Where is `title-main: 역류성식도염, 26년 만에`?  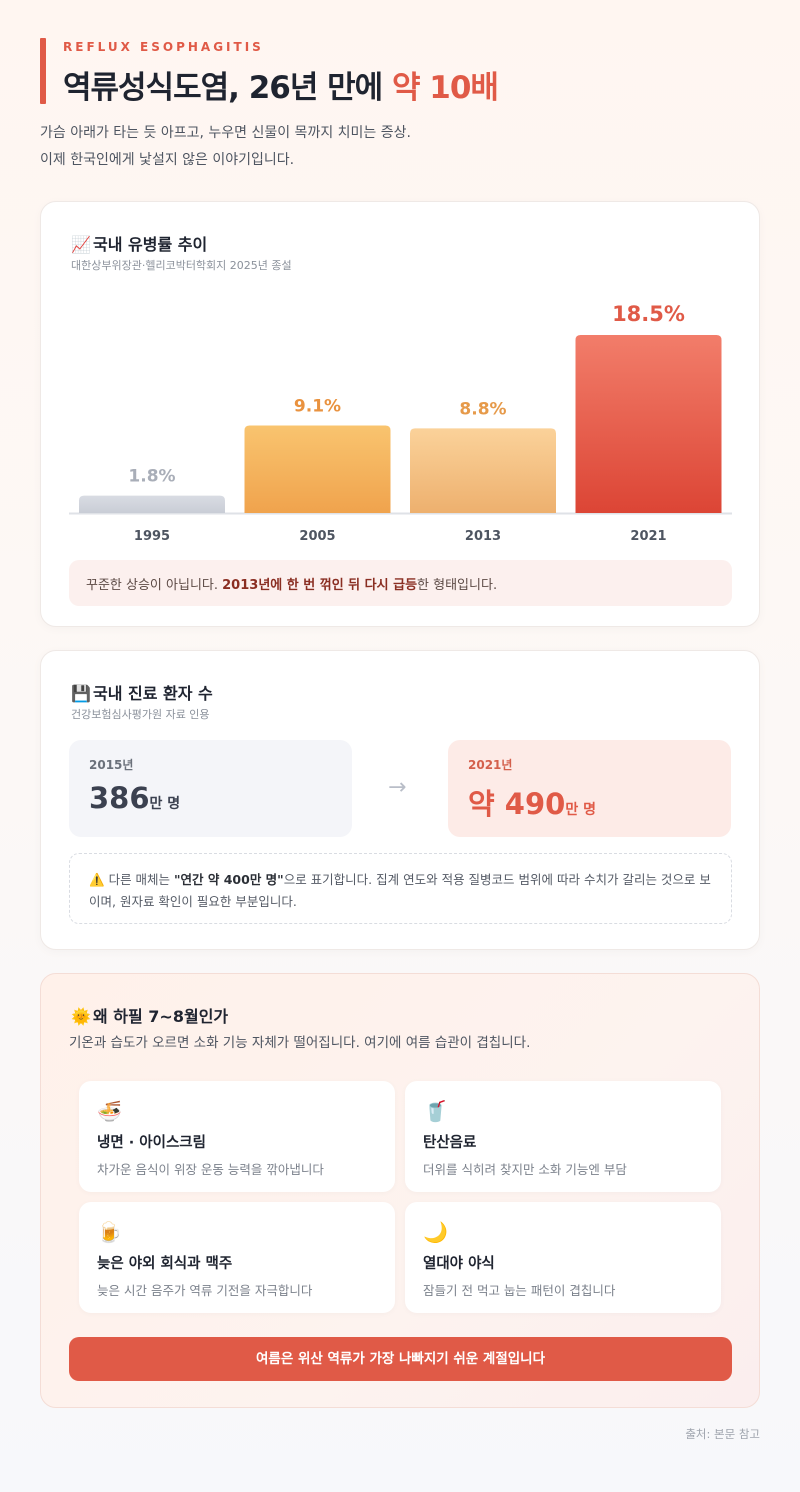 title-main: 역류성식도염, 26년 만에 is located at coordinates (227, 88).